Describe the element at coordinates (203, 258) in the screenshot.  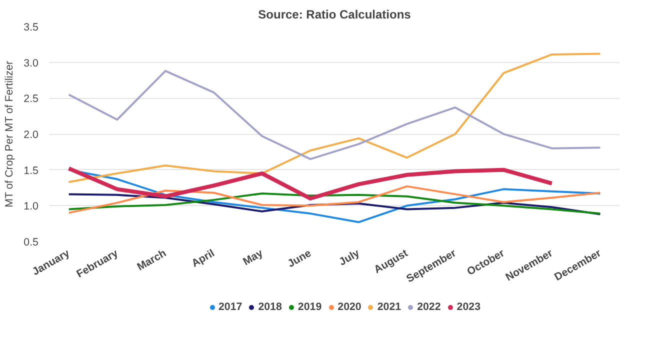
I see `x-tick-label: April` at that location.